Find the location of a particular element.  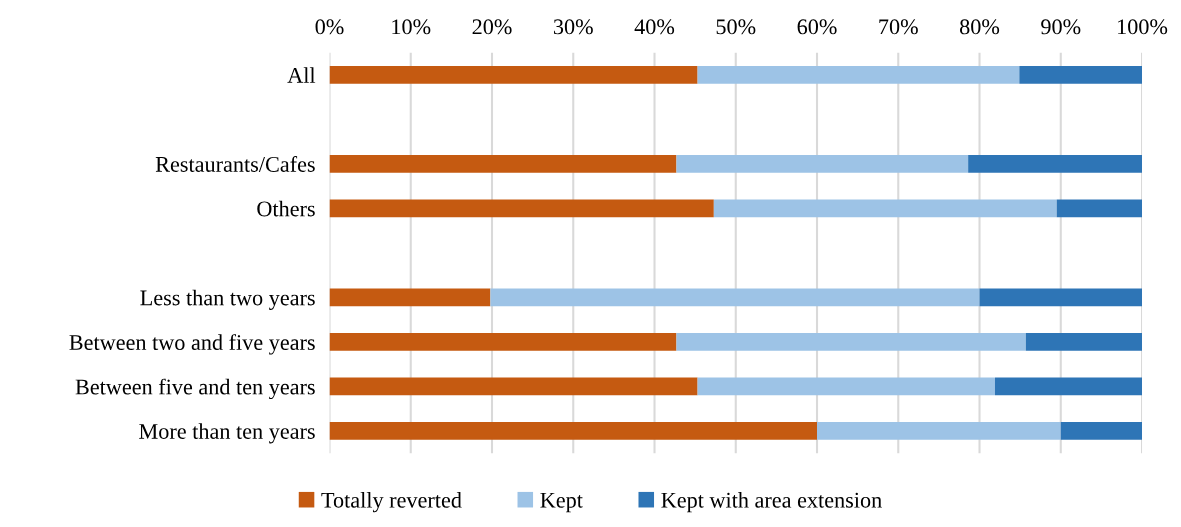

x-tick-label: 40% is located at coordinates (654, 27).